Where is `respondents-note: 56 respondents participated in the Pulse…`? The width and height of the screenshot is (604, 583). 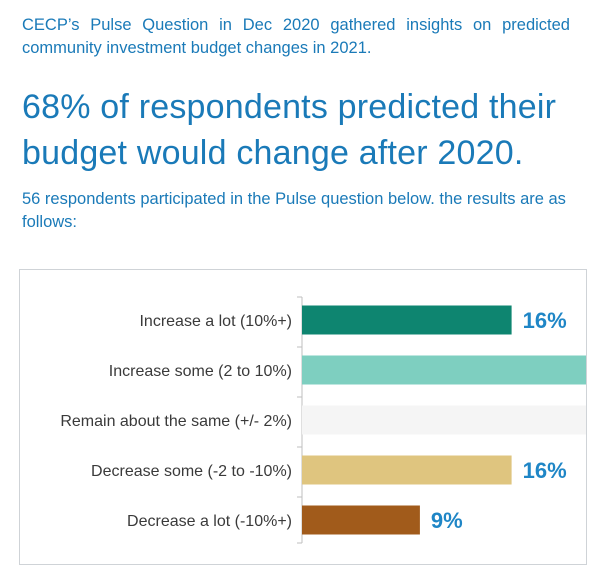
respondents-note: 56 respondents participated in the Pulse… is located at coordinates (294, 210).